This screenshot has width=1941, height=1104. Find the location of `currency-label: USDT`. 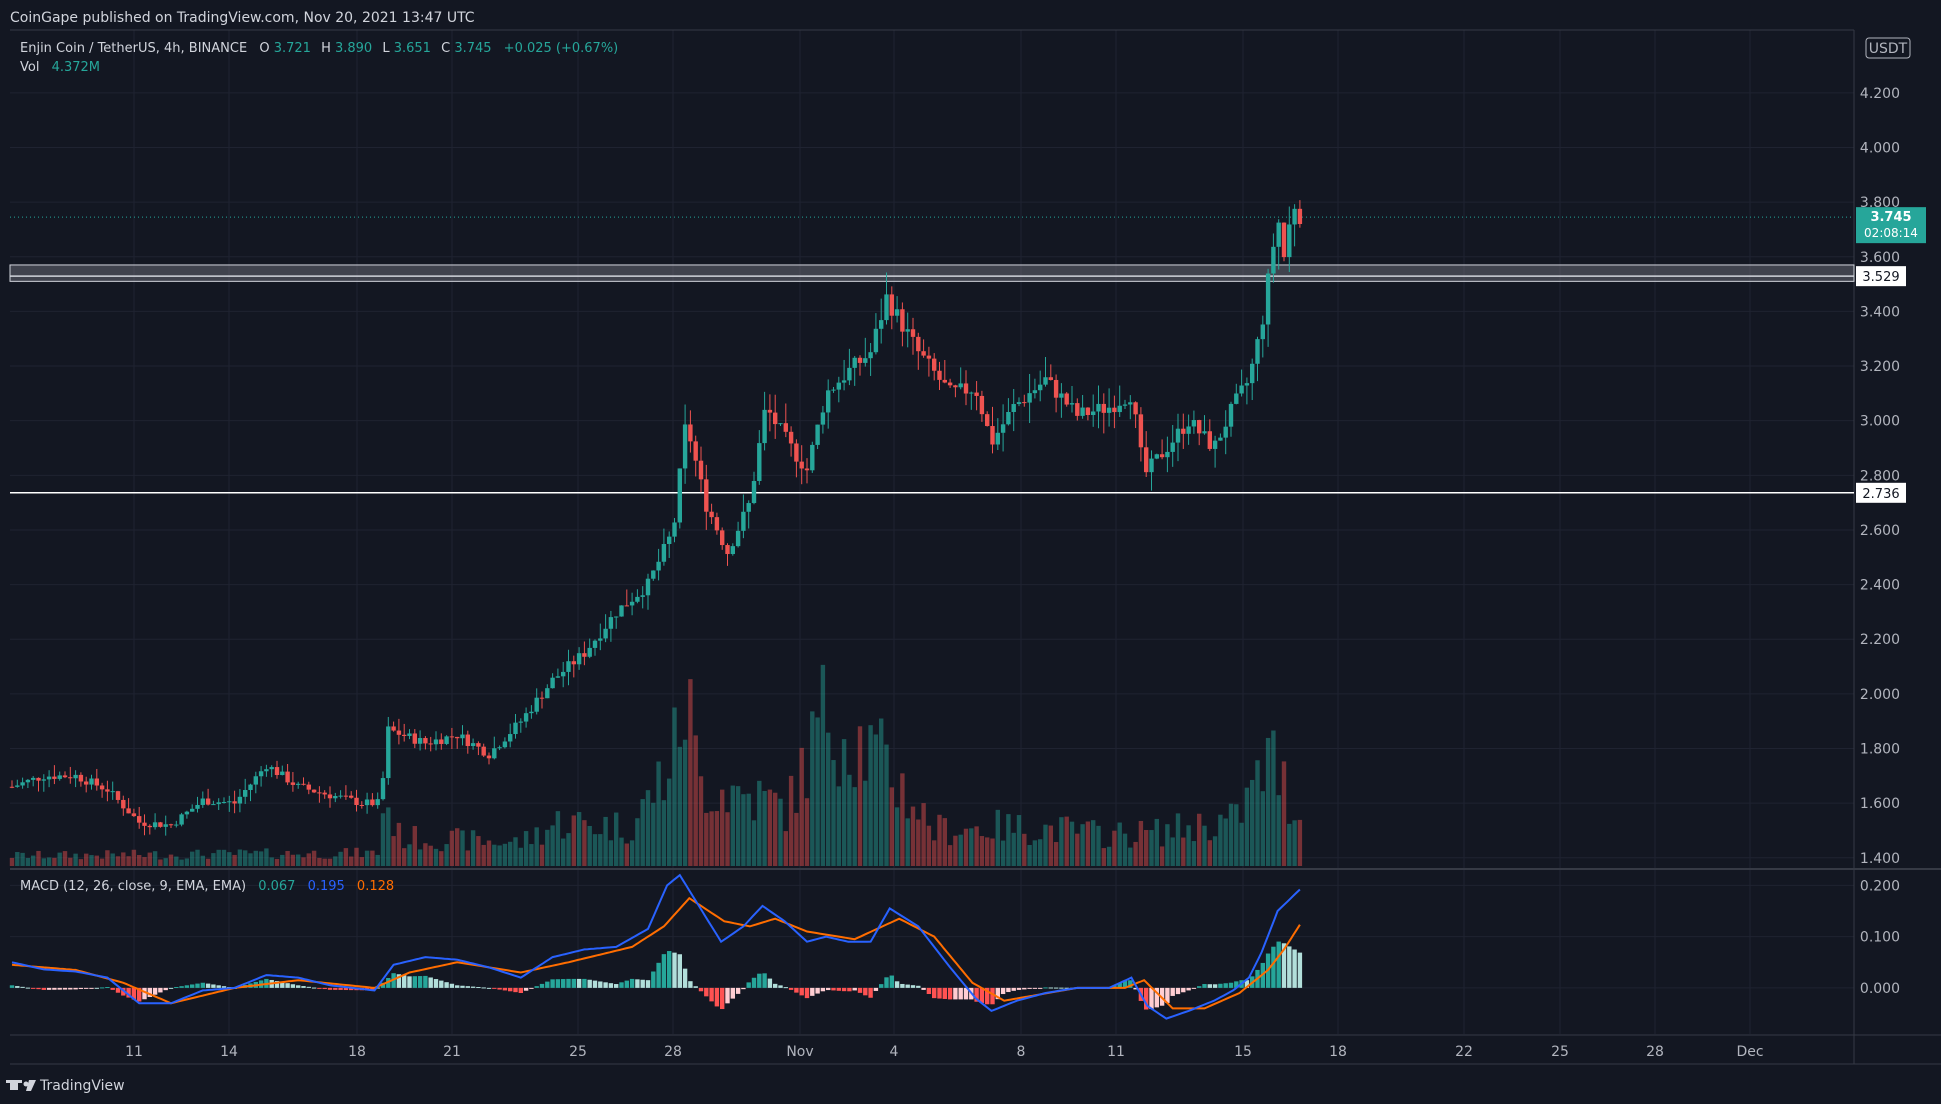

currency-label: USDT is located at coordinates (1888, 49).